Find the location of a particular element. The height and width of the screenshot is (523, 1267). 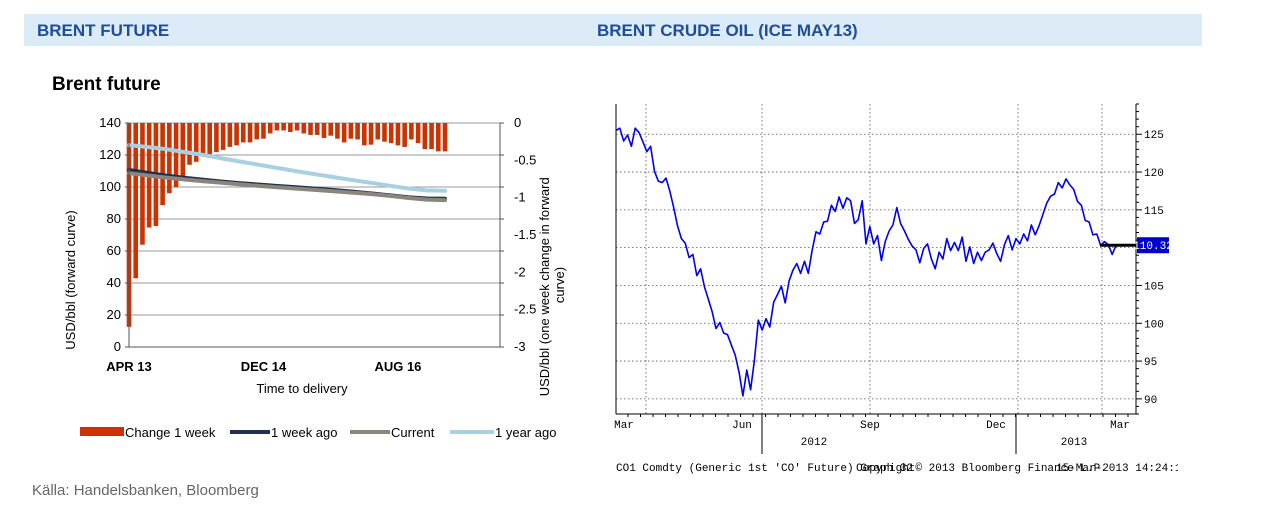

legend-swatch-bar is located at coordinates (102, 431).